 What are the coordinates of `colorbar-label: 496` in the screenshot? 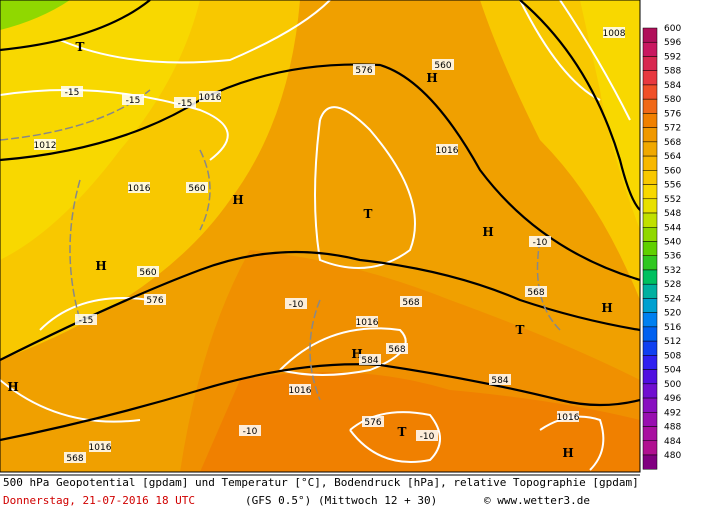 It's located at (672, 399).